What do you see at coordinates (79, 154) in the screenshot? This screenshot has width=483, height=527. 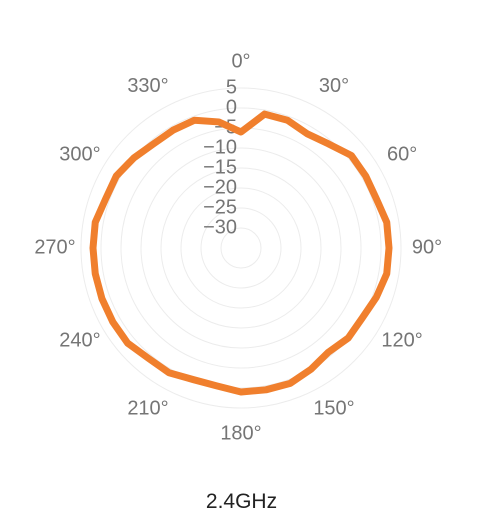 I see `angle-label: 300°` at bounding box center [79, 154].